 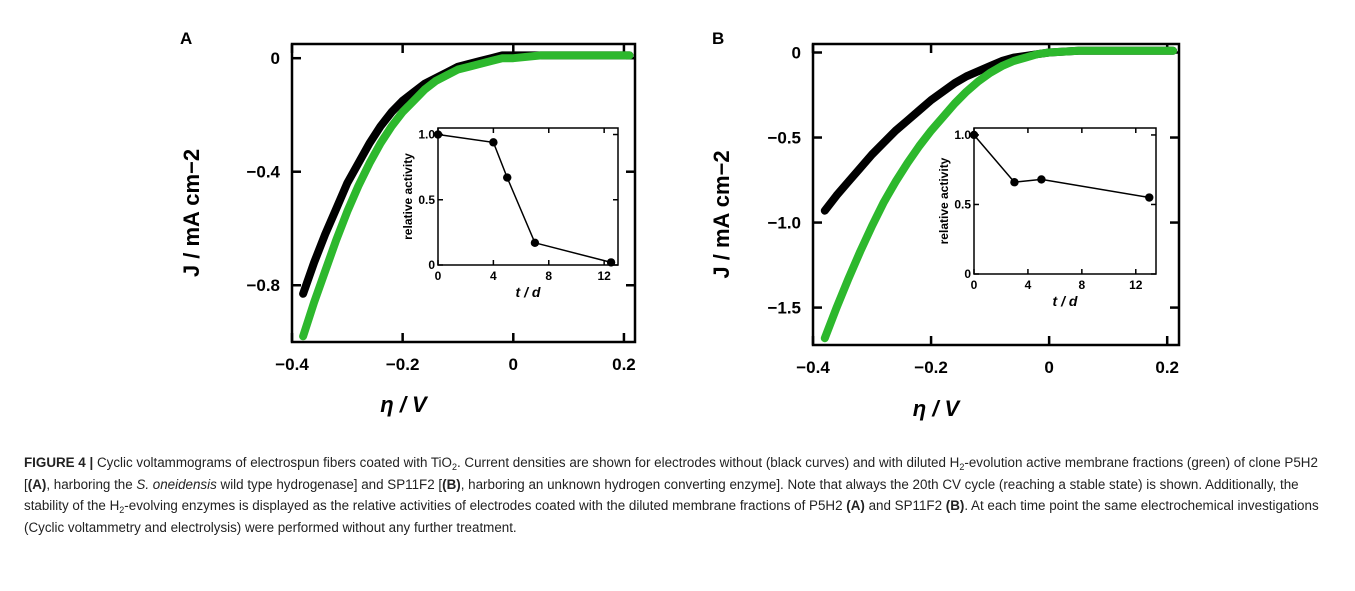 I want to click on caption-text: wild type hydrogenase] and SP11F2 [, so click(x=329, y=484).